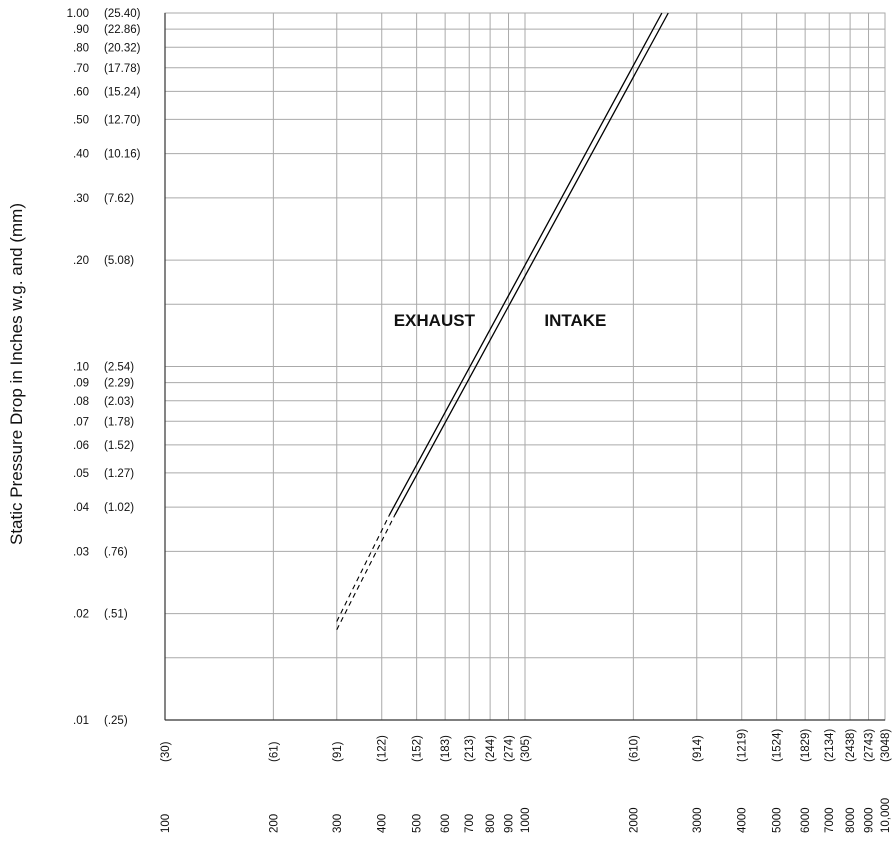  I want to click on y-tick-label-mm: (15.24), so click(122, 92).